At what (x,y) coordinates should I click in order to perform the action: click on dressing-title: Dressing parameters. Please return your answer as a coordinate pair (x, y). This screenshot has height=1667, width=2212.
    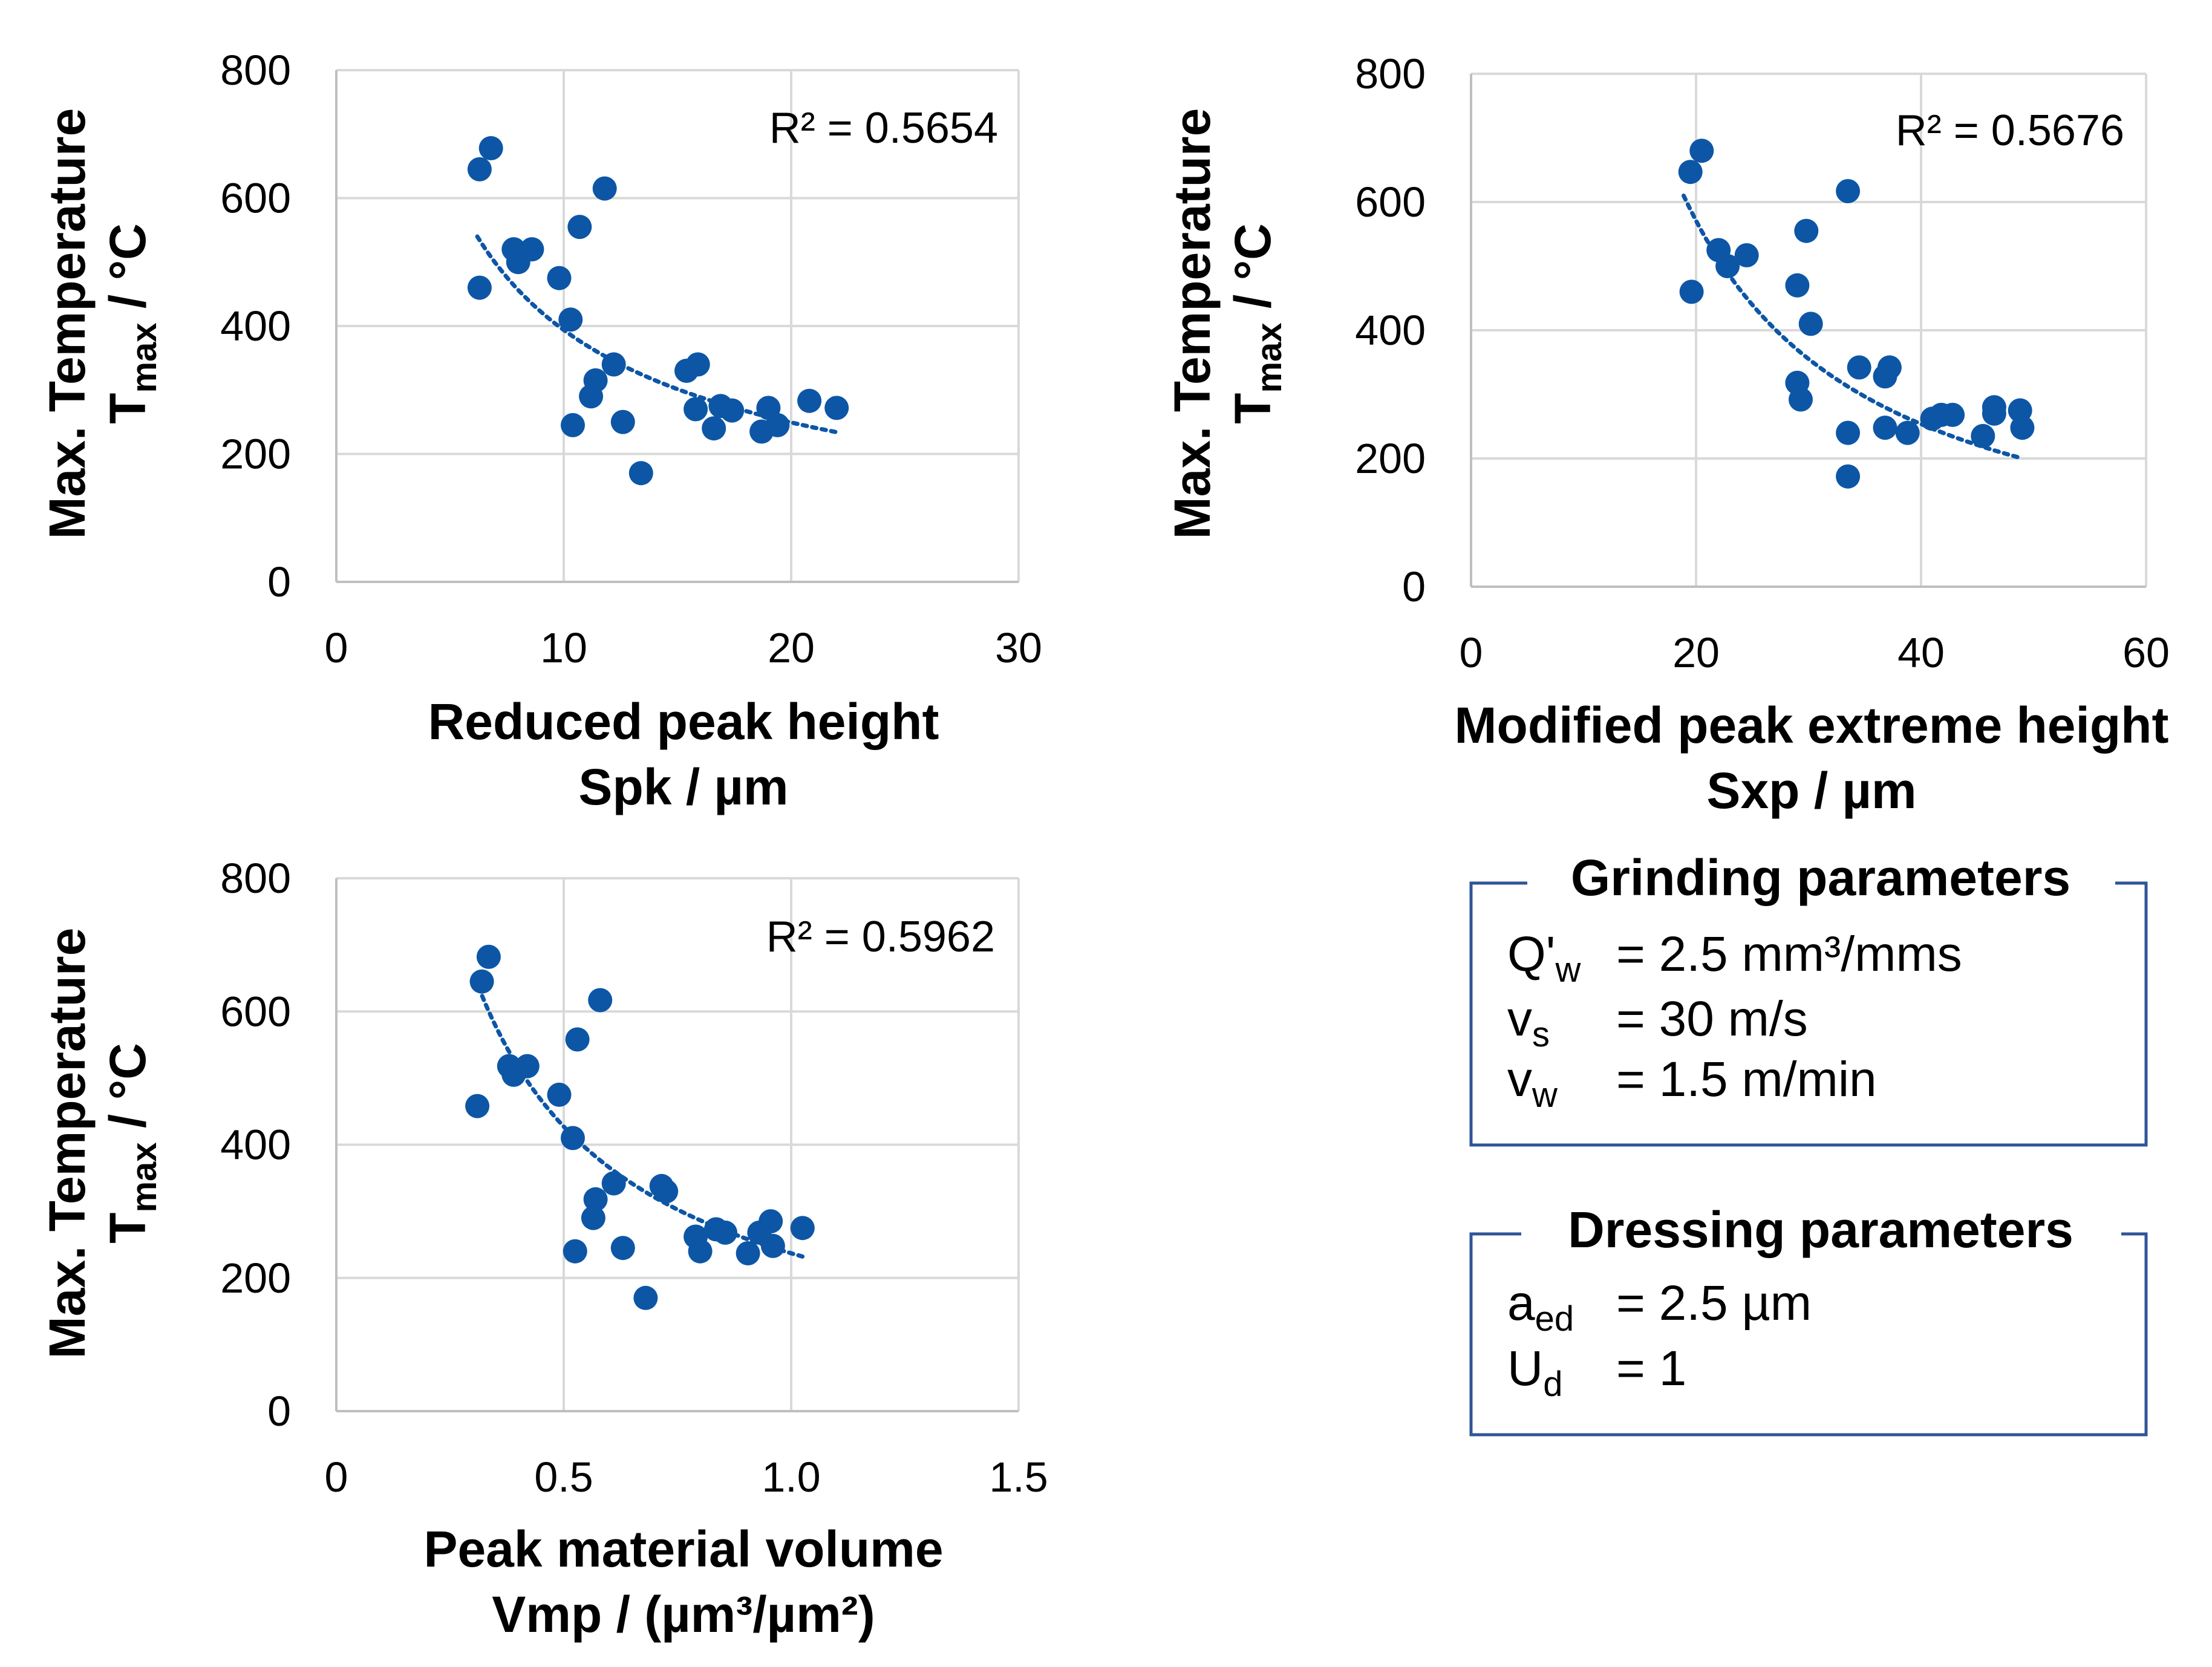
    Looking at the image, I should click on (1820, 1229).